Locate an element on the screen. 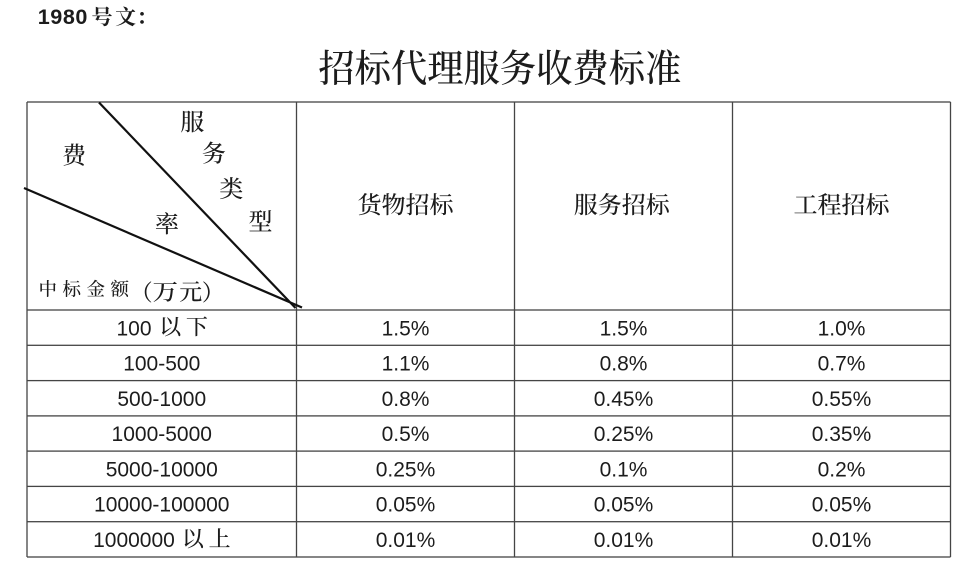 The width and height of the screenshot is (976, 581). svg-text: 1000000 is located at coordinates (134, 540).